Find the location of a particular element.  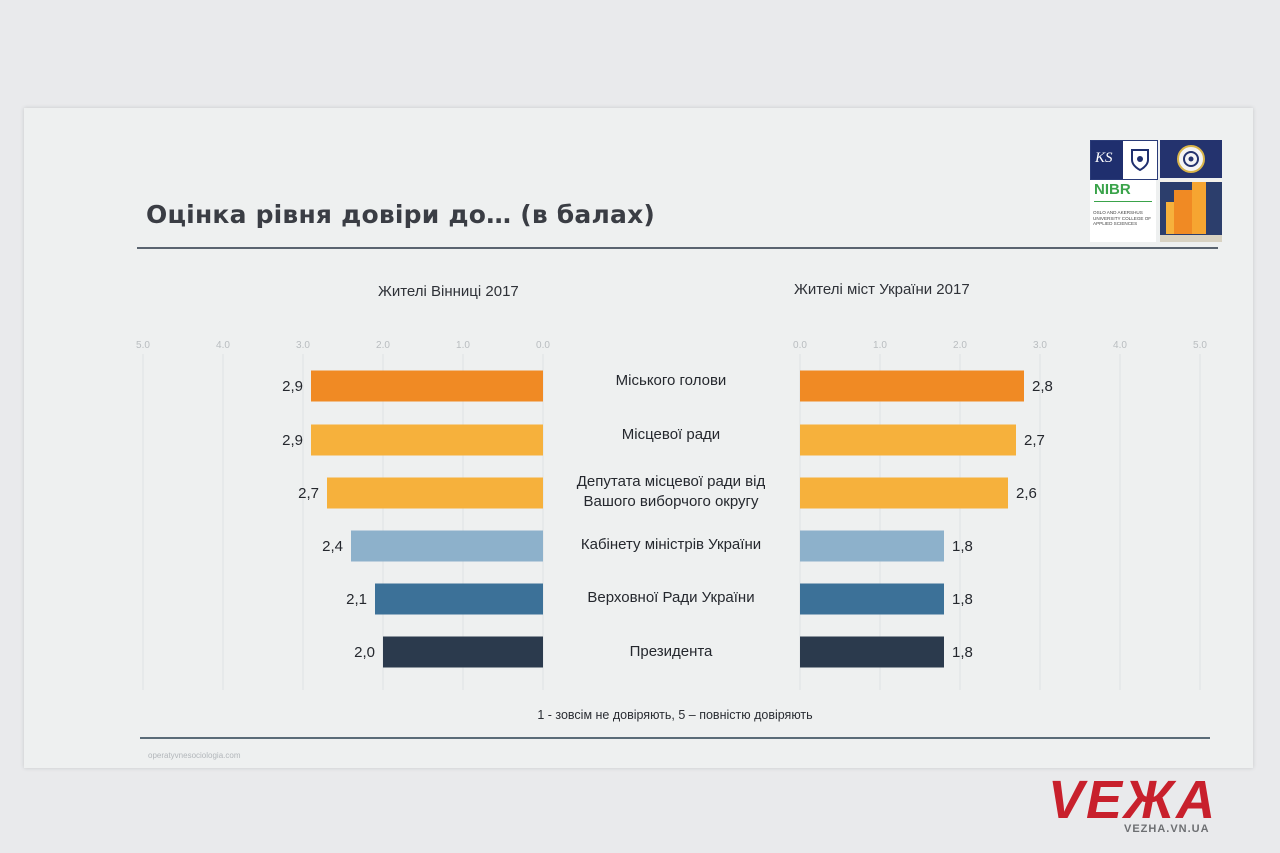

left-value-label: 2,1 is located at coordinates (356, 599).